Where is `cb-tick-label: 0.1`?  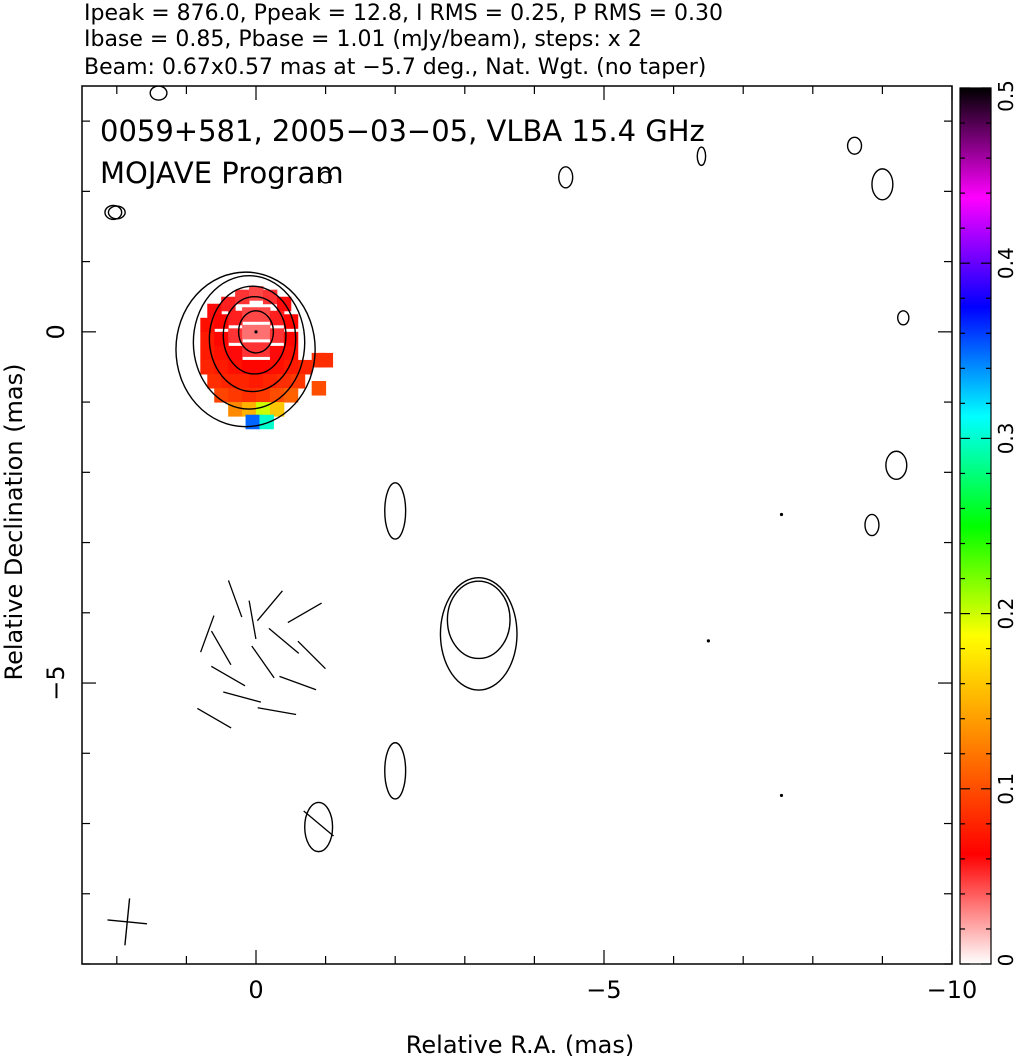
cb-tick-label: 0.1 is located at coordinates (1006, 789).